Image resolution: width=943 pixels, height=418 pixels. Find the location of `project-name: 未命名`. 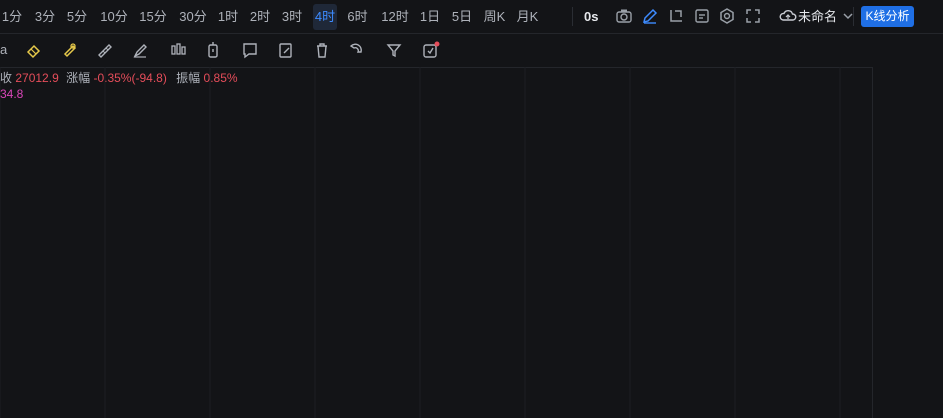

project-name: 未命名 is located at coordinates (818, 16).